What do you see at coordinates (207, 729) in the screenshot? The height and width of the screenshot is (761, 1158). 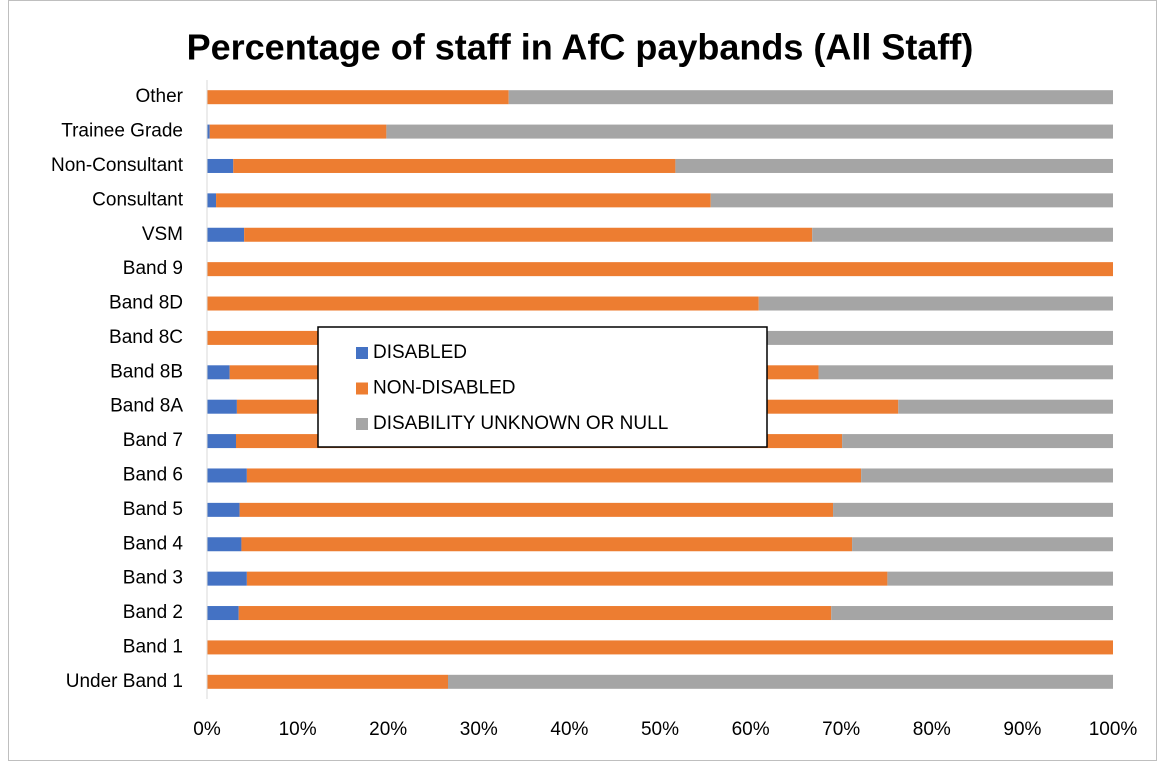 I see `x-tick-label: 0%` at bounding box center [207, 729].